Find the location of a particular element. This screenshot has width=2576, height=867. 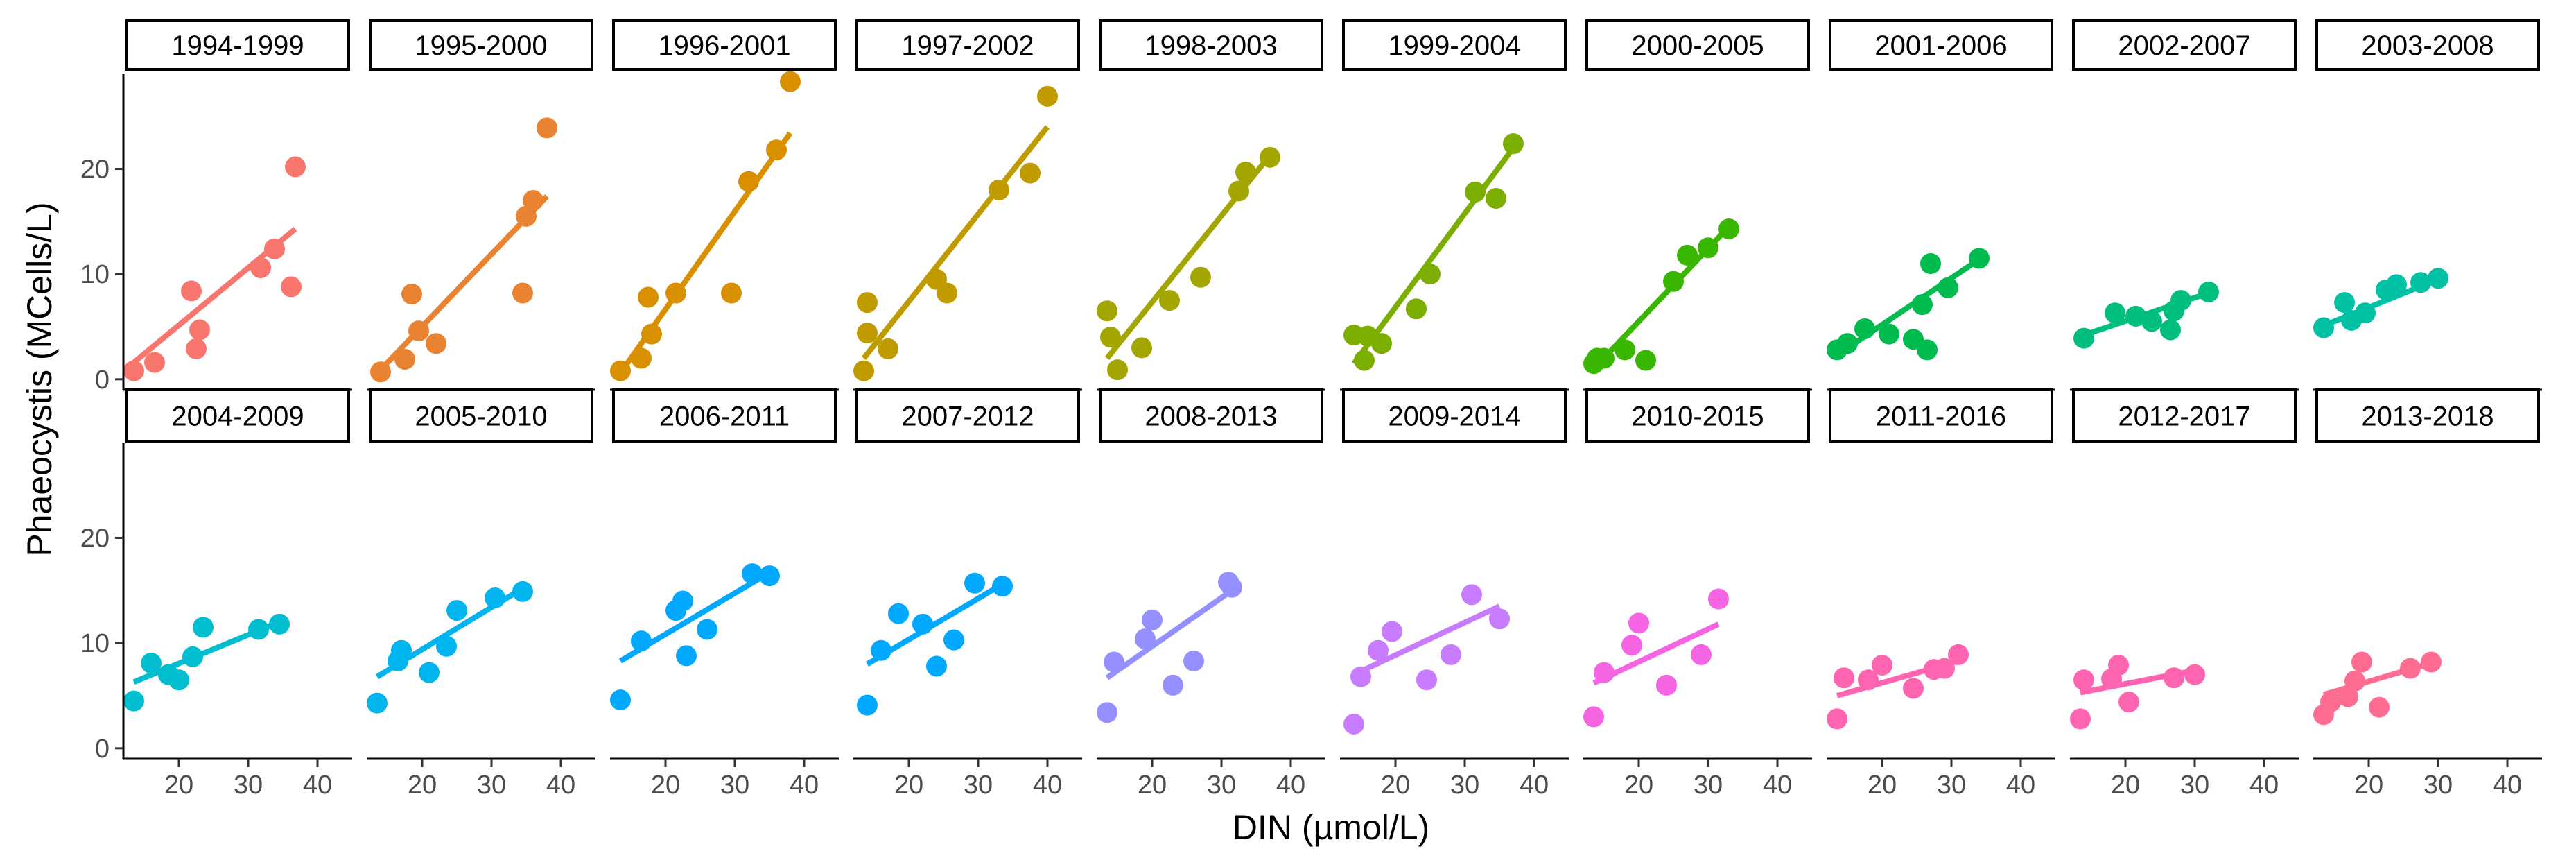

facet-label: 2005-2010 is located at coordinates (481, 417).